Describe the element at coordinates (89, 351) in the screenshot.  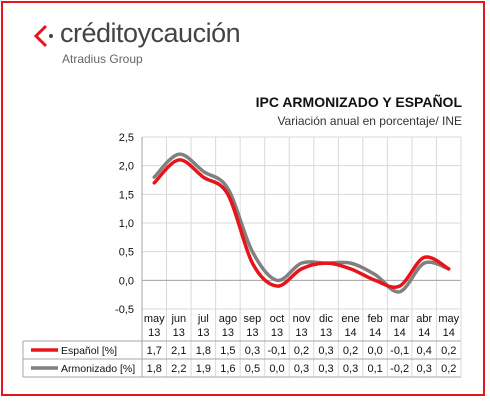
I see `legend-label: Español [%]` at that location.